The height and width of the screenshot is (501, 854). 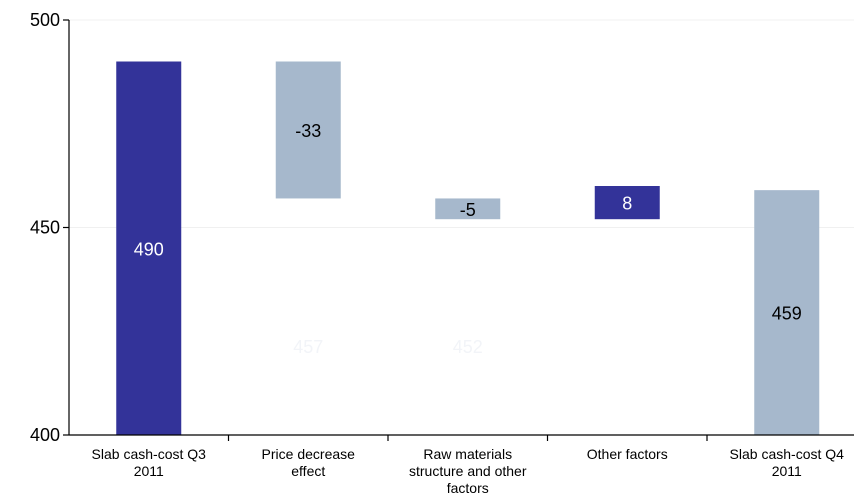 I want to click on x-category-label: Slab cash-cost Q3 2011, so click(x=149, y=462).